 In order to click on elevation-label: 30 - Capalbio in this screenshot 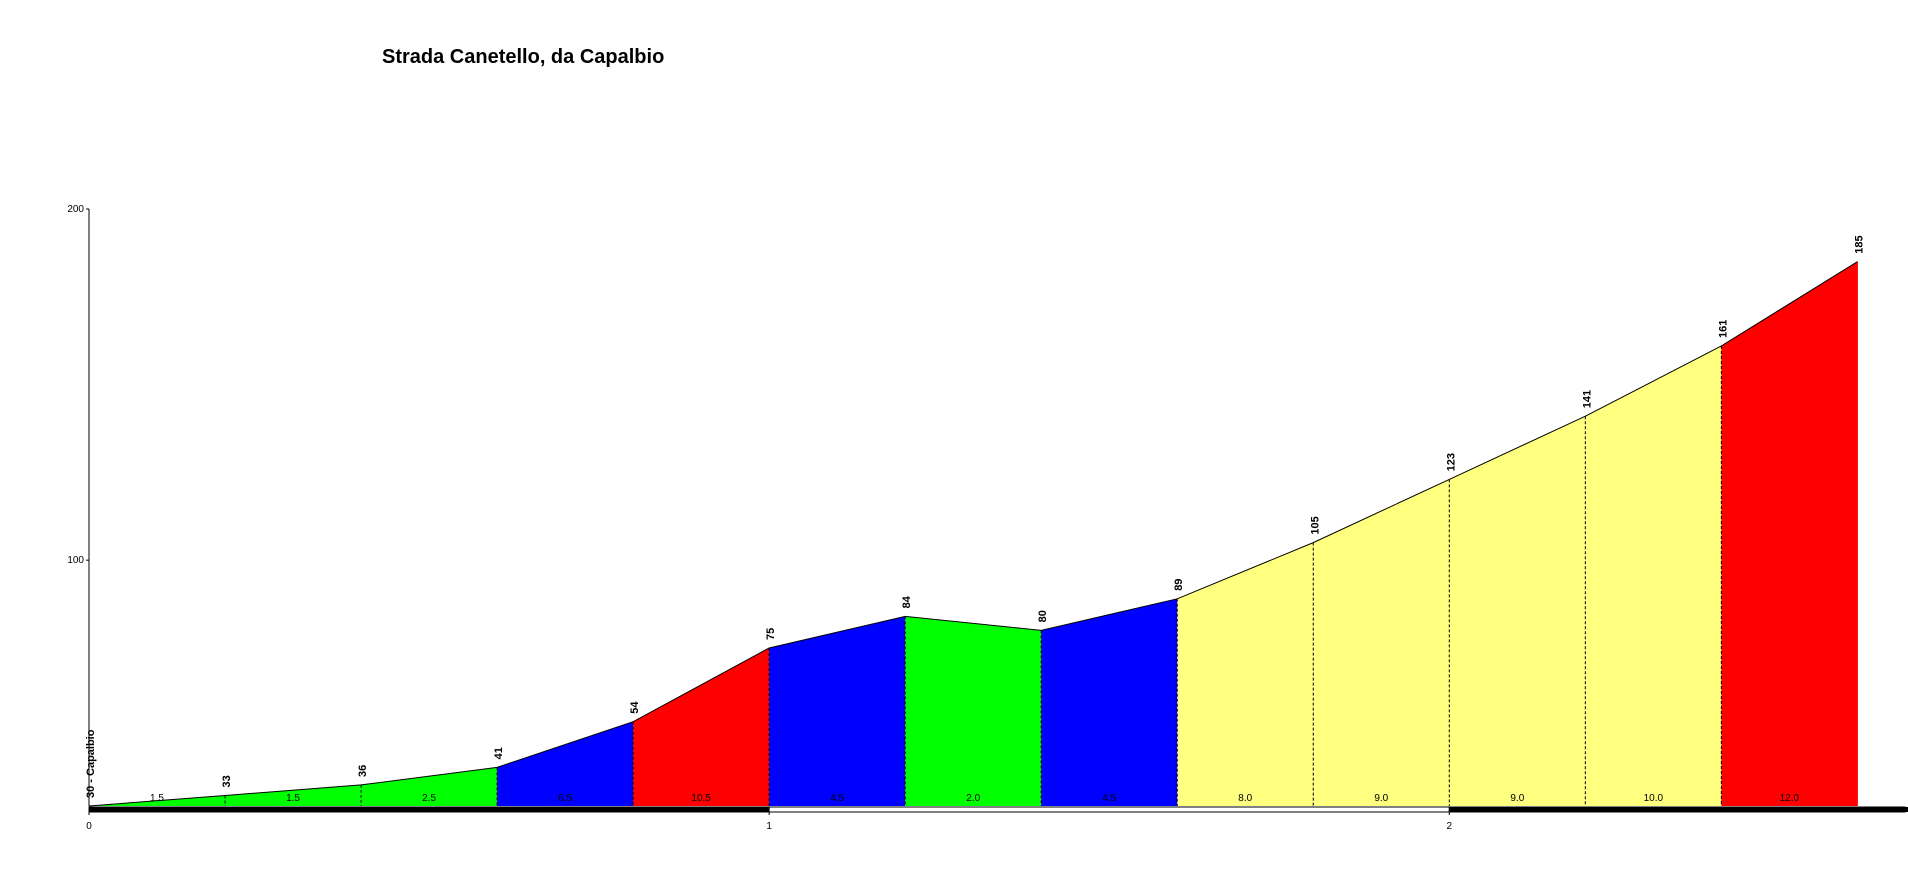, I will do `click(91, 763)`.